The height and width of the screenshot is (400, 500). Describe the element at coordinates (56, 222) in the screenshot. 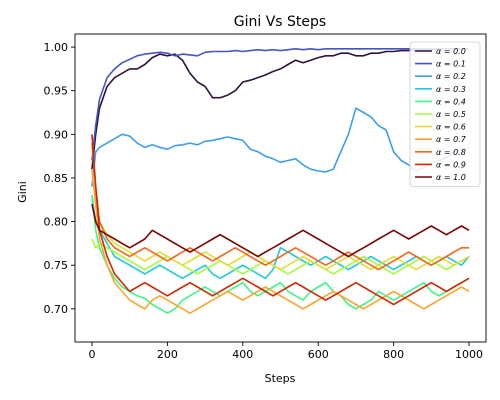

I see `y-tick-label: 0.80` at that location.